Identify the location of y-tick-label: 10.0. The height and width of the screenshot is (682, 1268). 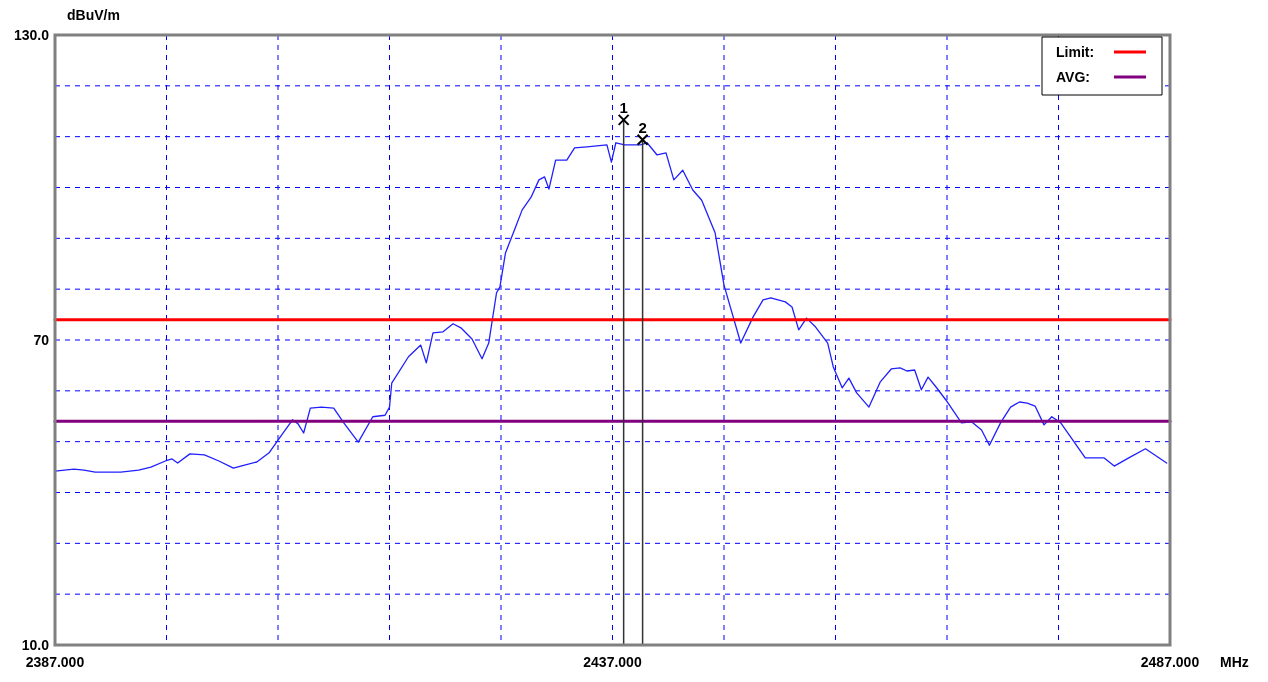
(35, 644).